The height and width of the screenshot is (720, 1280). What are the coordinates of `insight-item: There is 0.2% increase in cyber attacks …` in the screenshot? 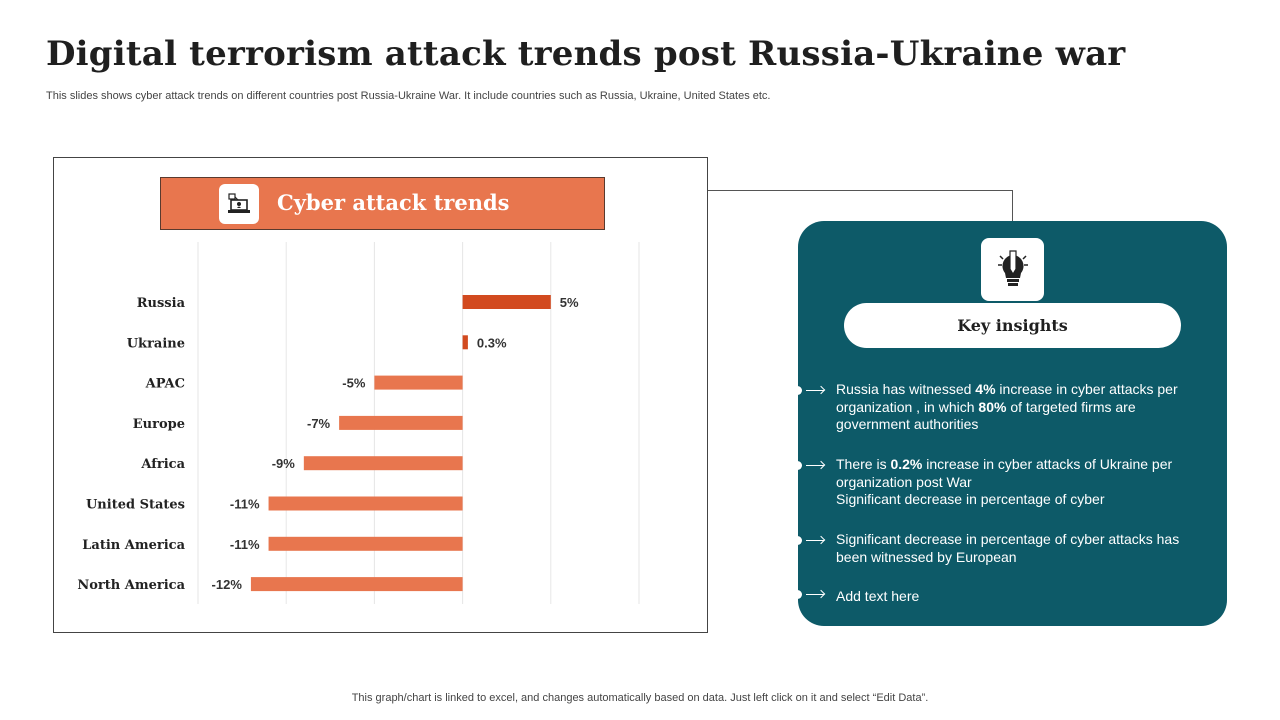 It's located at (1004, 481).